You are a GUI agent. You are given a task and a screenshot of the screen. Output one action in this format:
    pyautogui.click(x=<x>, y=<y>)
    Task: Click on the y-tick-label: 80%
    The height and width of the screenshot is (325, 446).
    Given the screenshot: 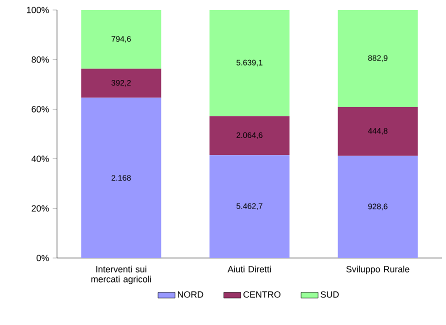 What is the action you would take?
    pyautogui.click(x=40, y=59)
    